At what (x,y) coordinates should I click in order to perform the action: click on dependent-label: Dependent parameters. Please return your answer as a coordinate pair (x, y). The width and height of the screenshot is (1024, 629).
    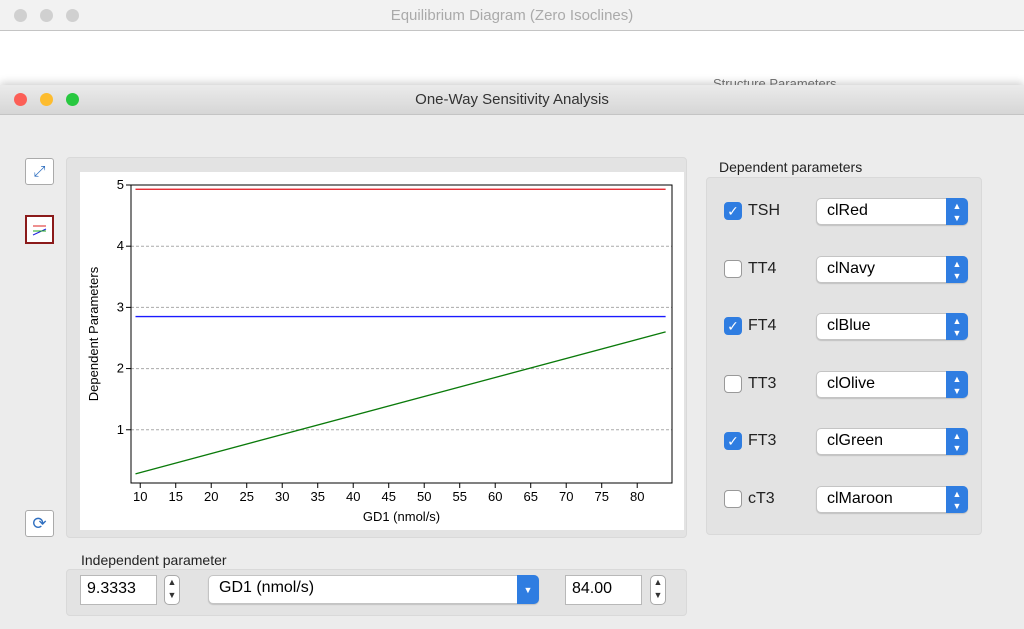
    Looking at the image, I should click on (791, 167).